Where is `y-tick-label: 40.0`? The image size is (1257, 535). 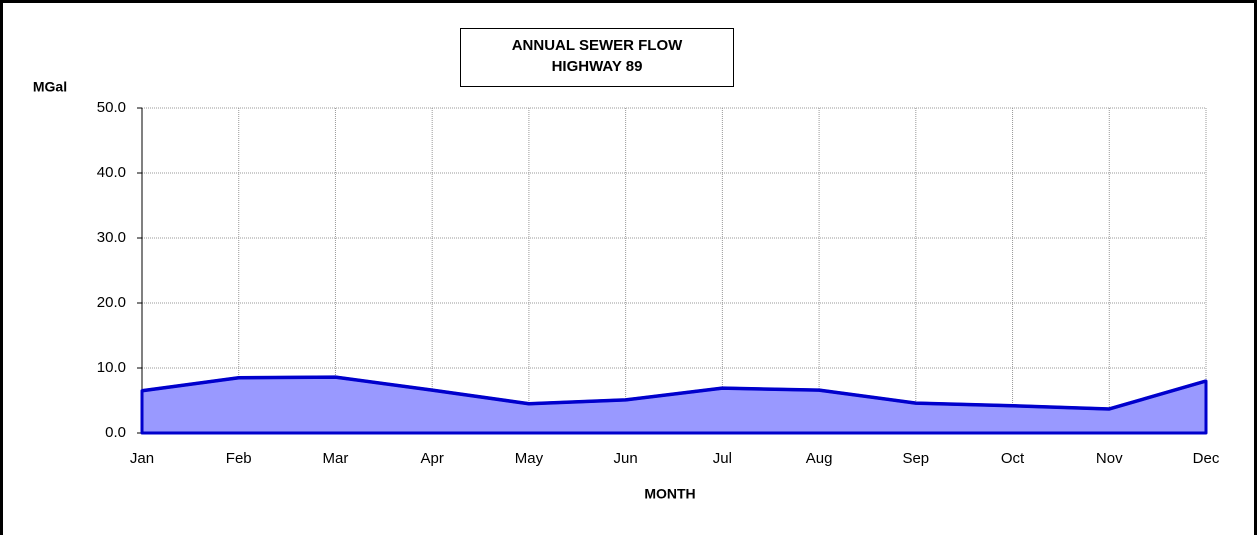 y-tick-label: 40.0 is located at coordinates (111, 172).